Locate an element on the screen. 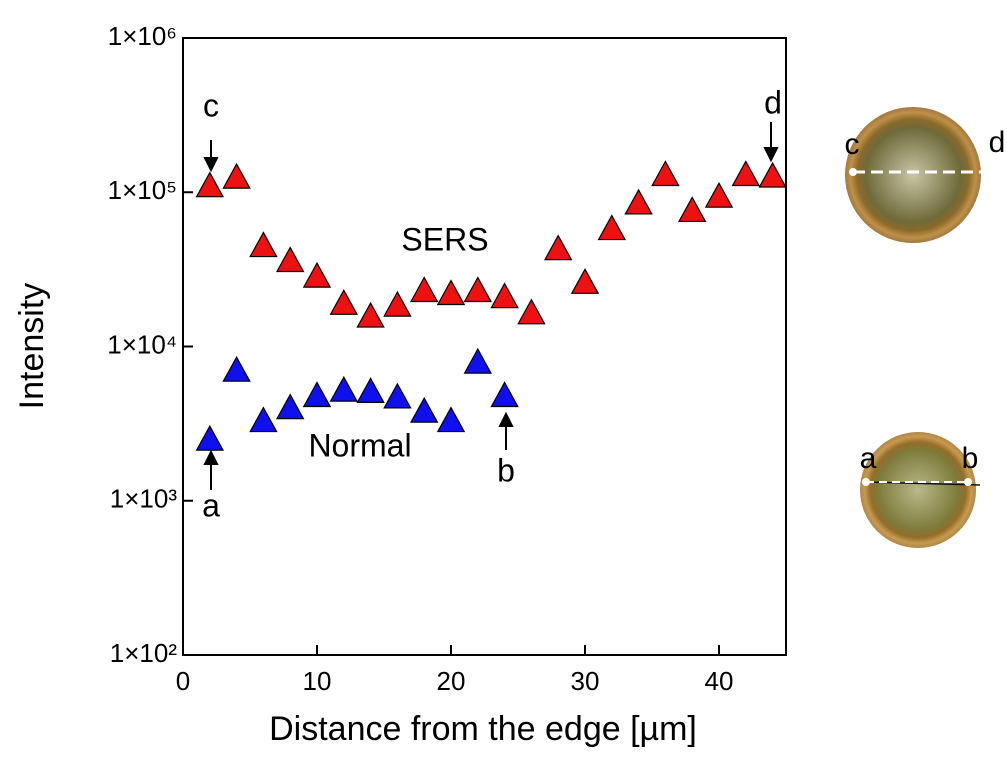  x-axis-title: Distance from the edge [µm] is located at coordinates (483, 729).